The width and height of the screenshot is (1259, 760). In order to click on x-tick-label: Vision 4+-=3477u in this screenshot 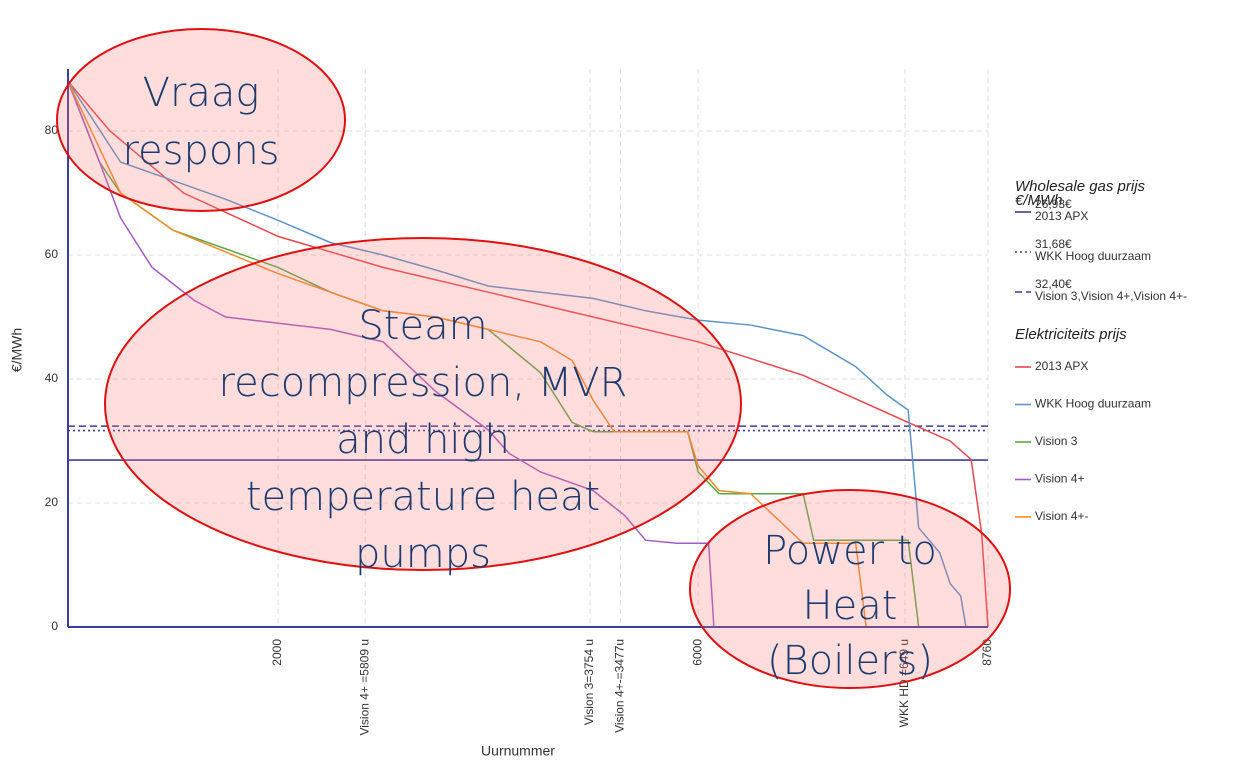, I will do `click(620, 686)`.